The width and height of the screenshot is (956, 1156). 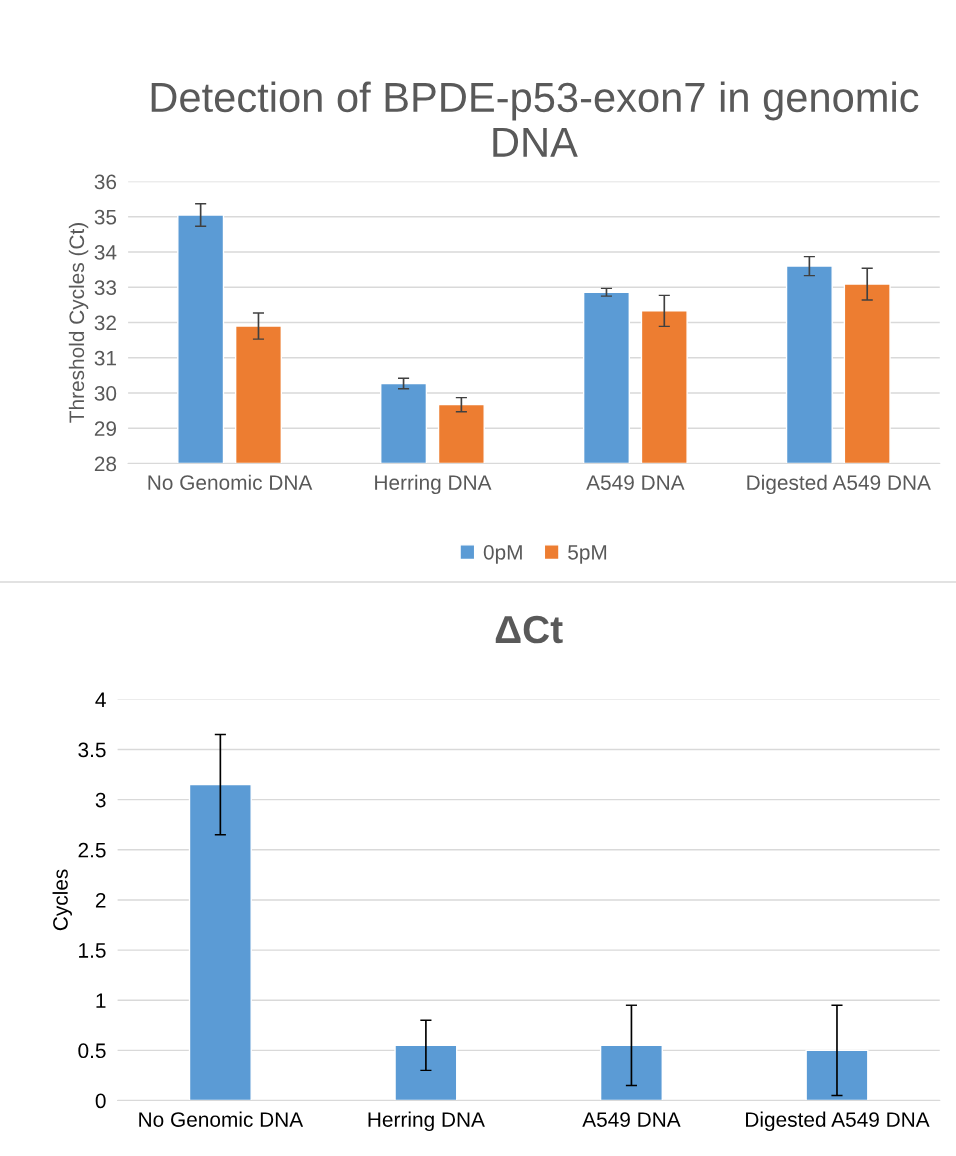 I want to click on y-axis-title: Threshold Cycles (Ct), so click(x=78, y=323).